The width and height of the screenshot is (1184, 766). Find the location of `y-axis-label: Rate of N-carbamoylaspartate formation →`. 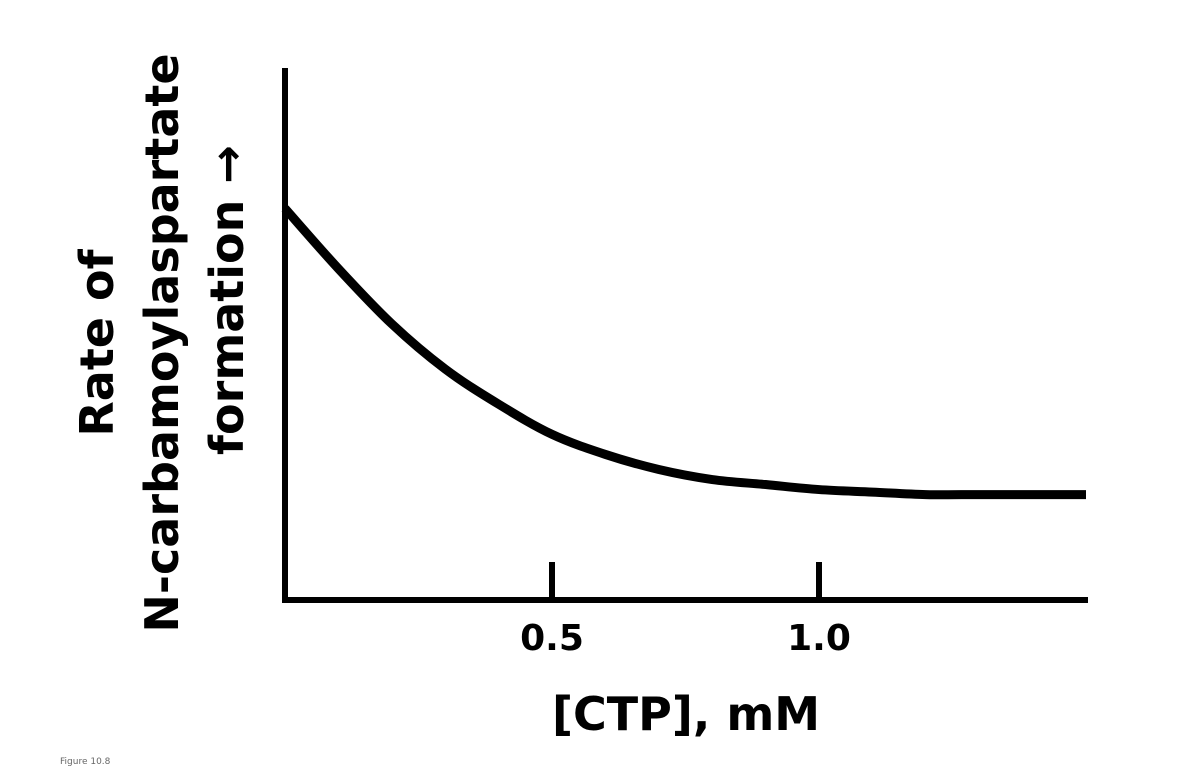

y-axis-label: Rate of N-carbamoylaspartate formation → is located at coordinates (162, 342).